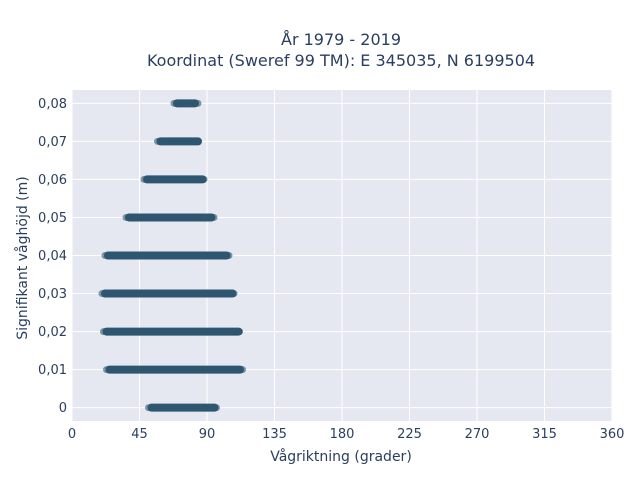 The height and width of the screenshot is (484, 640). I want to click on y-axis-ticks: 0 0,01 0,02 0,03 0,04 0,05 0,06 0,07 0,08, so click(52, 256).